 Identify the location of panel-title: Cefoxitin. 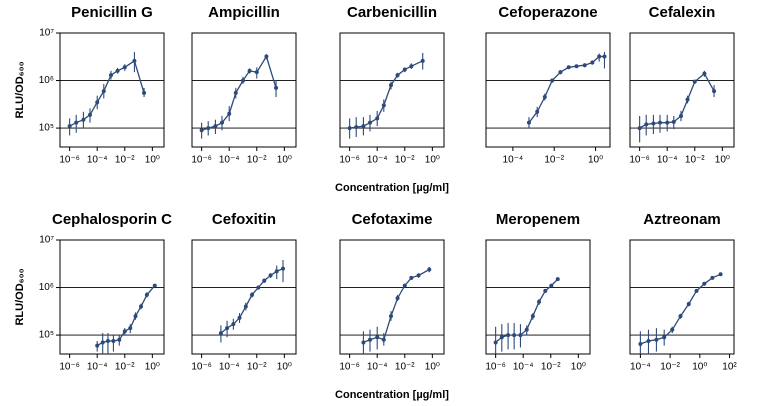
(244, 219).